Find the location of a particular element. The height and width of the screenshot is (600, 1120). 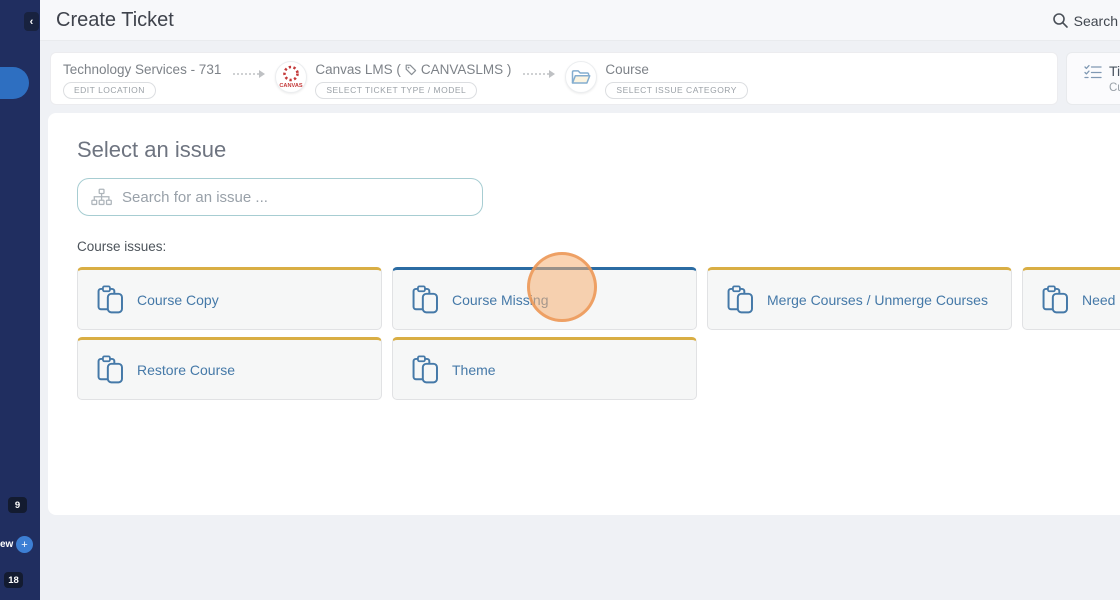

canvas-logo: CANVAS is located at coordinates (291, 77).